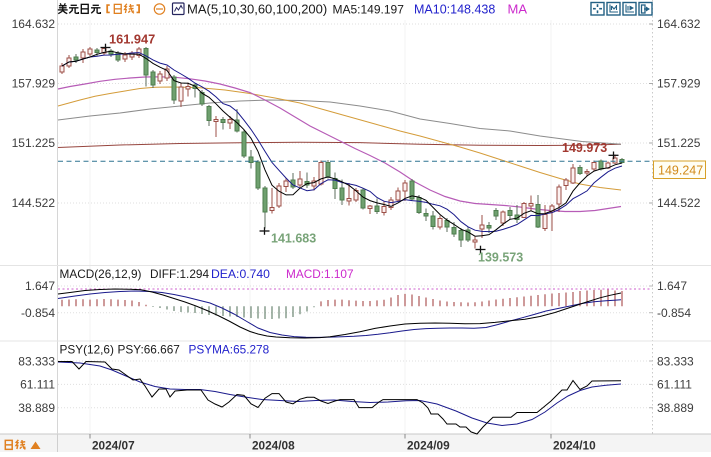 The width and height of the screenshot is (711, 457). Describe the element at coordinates (132, 39) in the screenshot. I see `svg-text: 161.947` at that location.